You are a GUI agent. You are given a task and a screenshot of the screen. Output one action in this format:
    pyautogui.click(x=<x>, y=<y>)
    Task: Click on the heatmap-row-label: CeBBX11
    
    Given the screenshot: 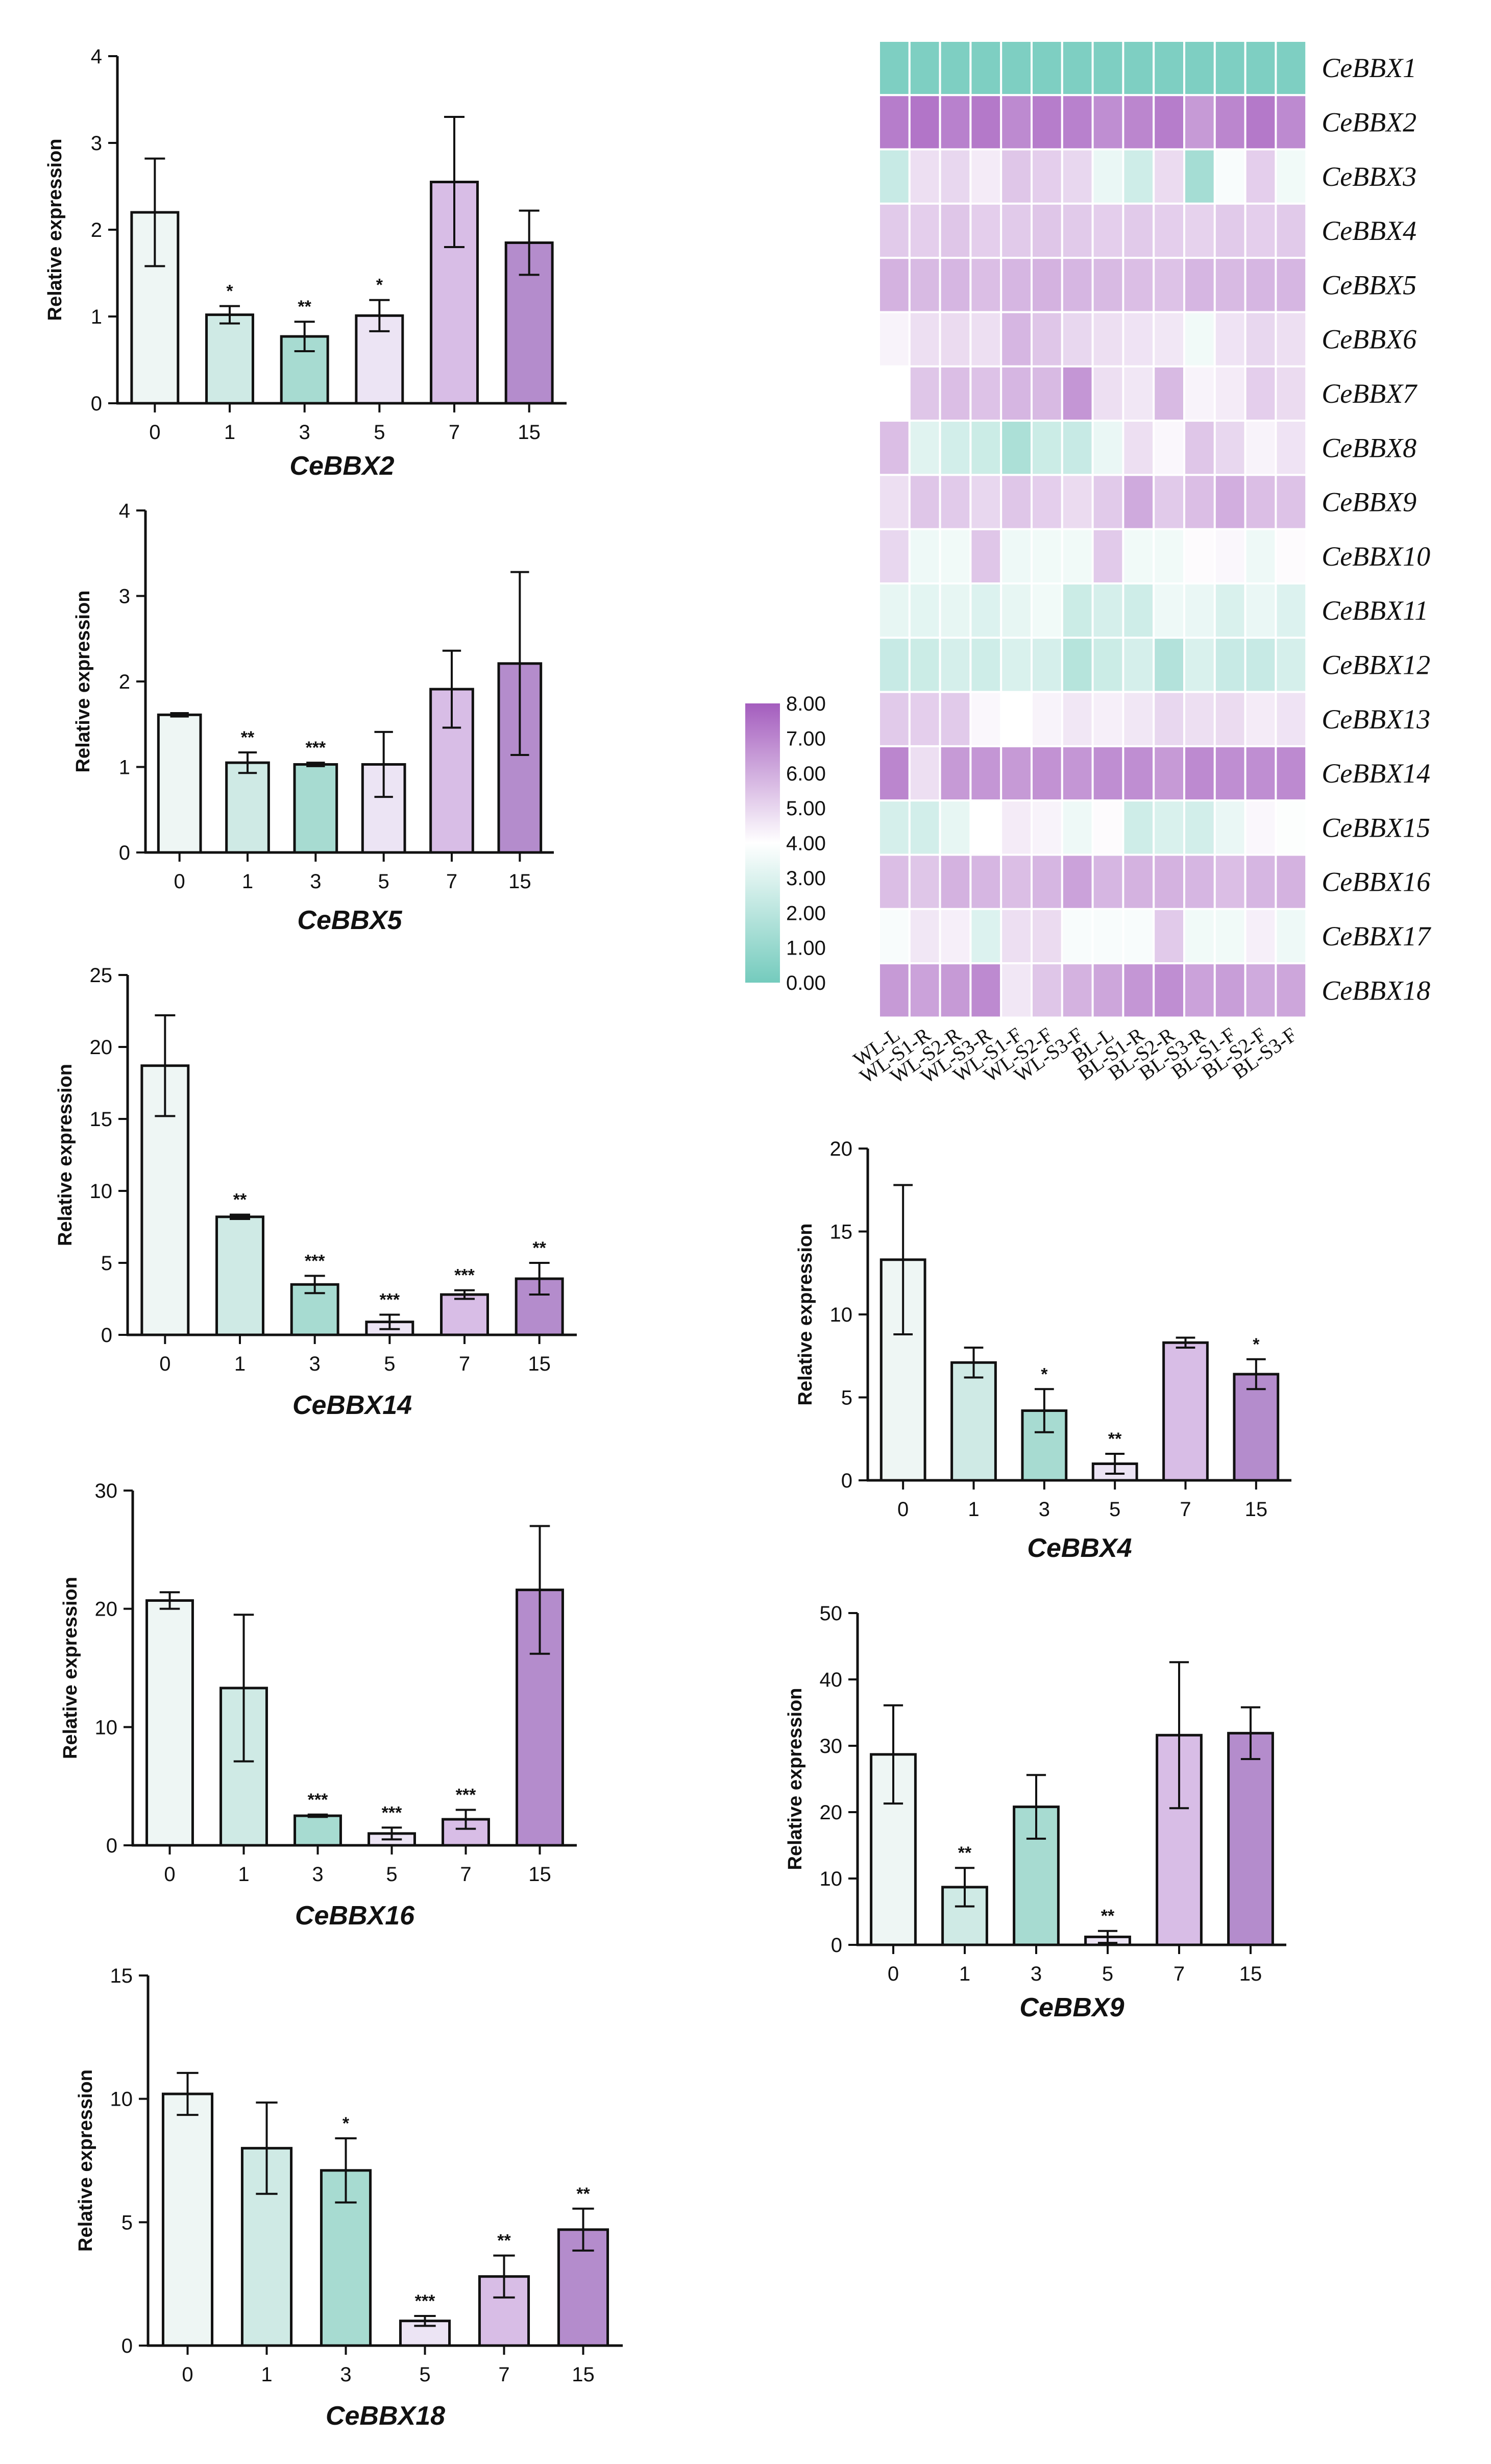 What is the action you would take?
    pyautogui.click(x=1375, y=610)
    